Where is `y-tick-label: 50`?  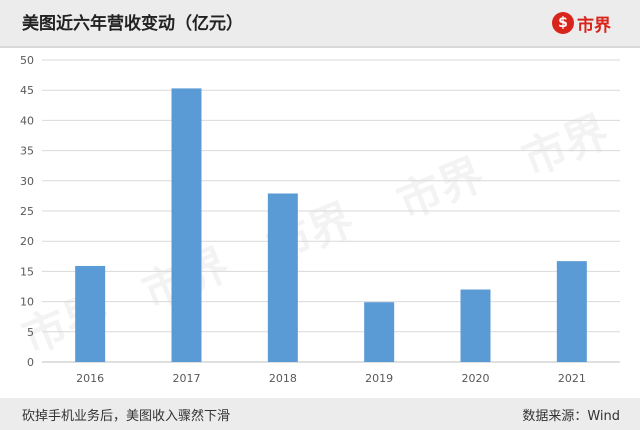
y-tick-label: 50 is located at coordinates (27, 60).